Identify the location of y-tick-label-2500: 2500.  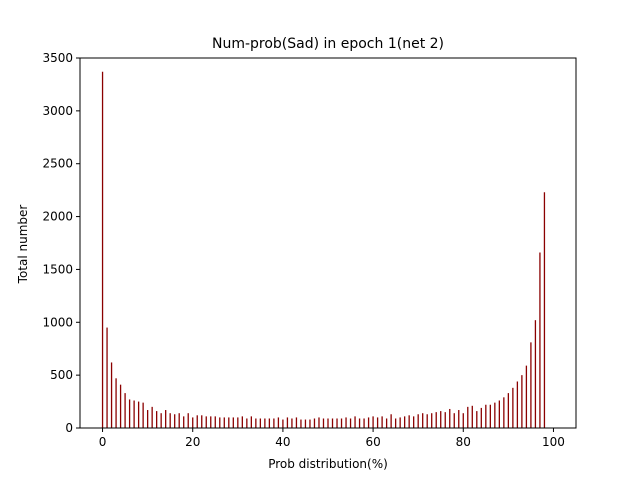
(57, 164).